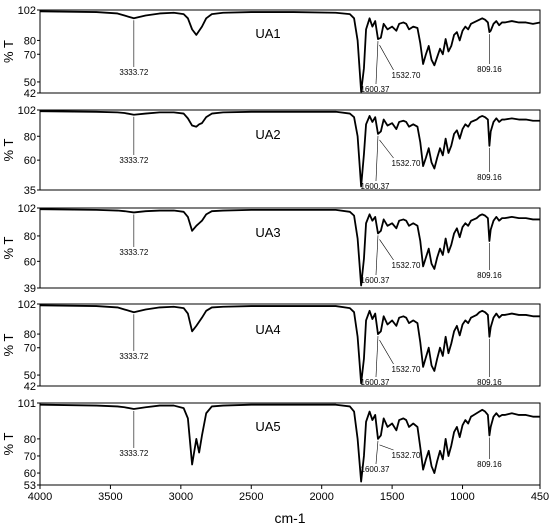 The image size is (550, 530). I want to click on y-tick-label: 53, so click(30, 486).